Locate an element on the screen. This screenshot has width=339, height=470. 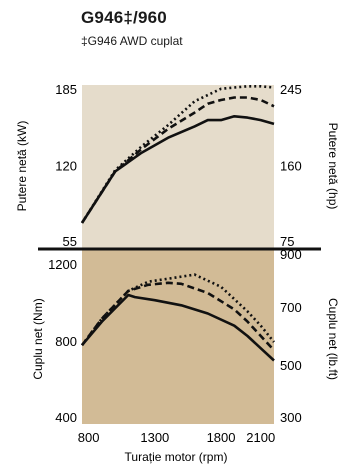
torque-left-tick-label: 1200 is located at coordinates (62, 264).